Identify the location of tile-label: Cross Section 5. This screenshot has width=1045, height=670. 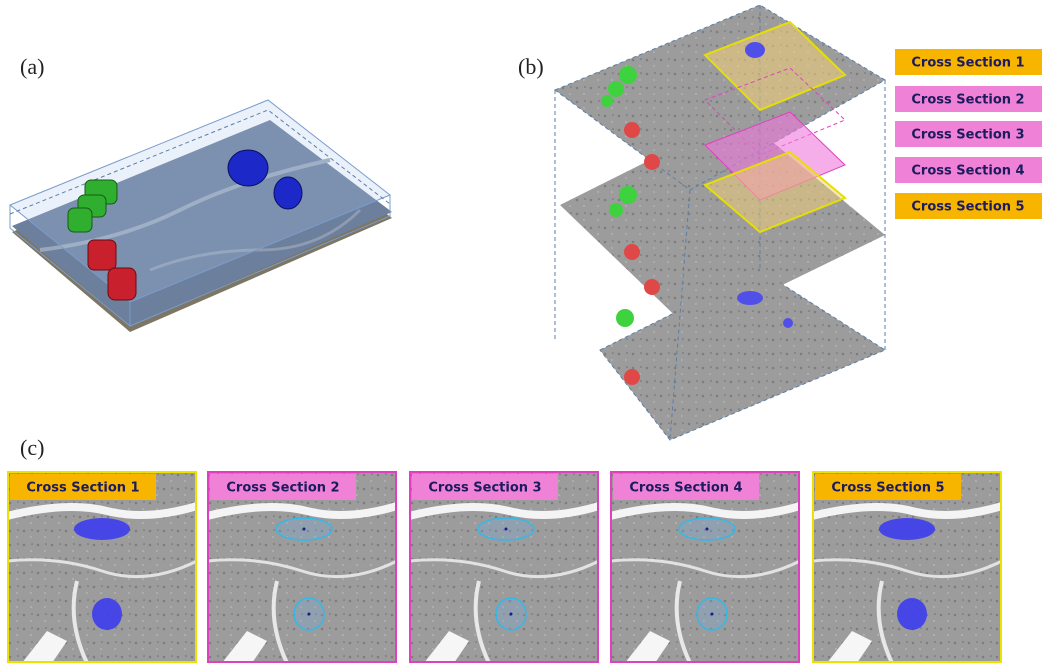
(887, 488).